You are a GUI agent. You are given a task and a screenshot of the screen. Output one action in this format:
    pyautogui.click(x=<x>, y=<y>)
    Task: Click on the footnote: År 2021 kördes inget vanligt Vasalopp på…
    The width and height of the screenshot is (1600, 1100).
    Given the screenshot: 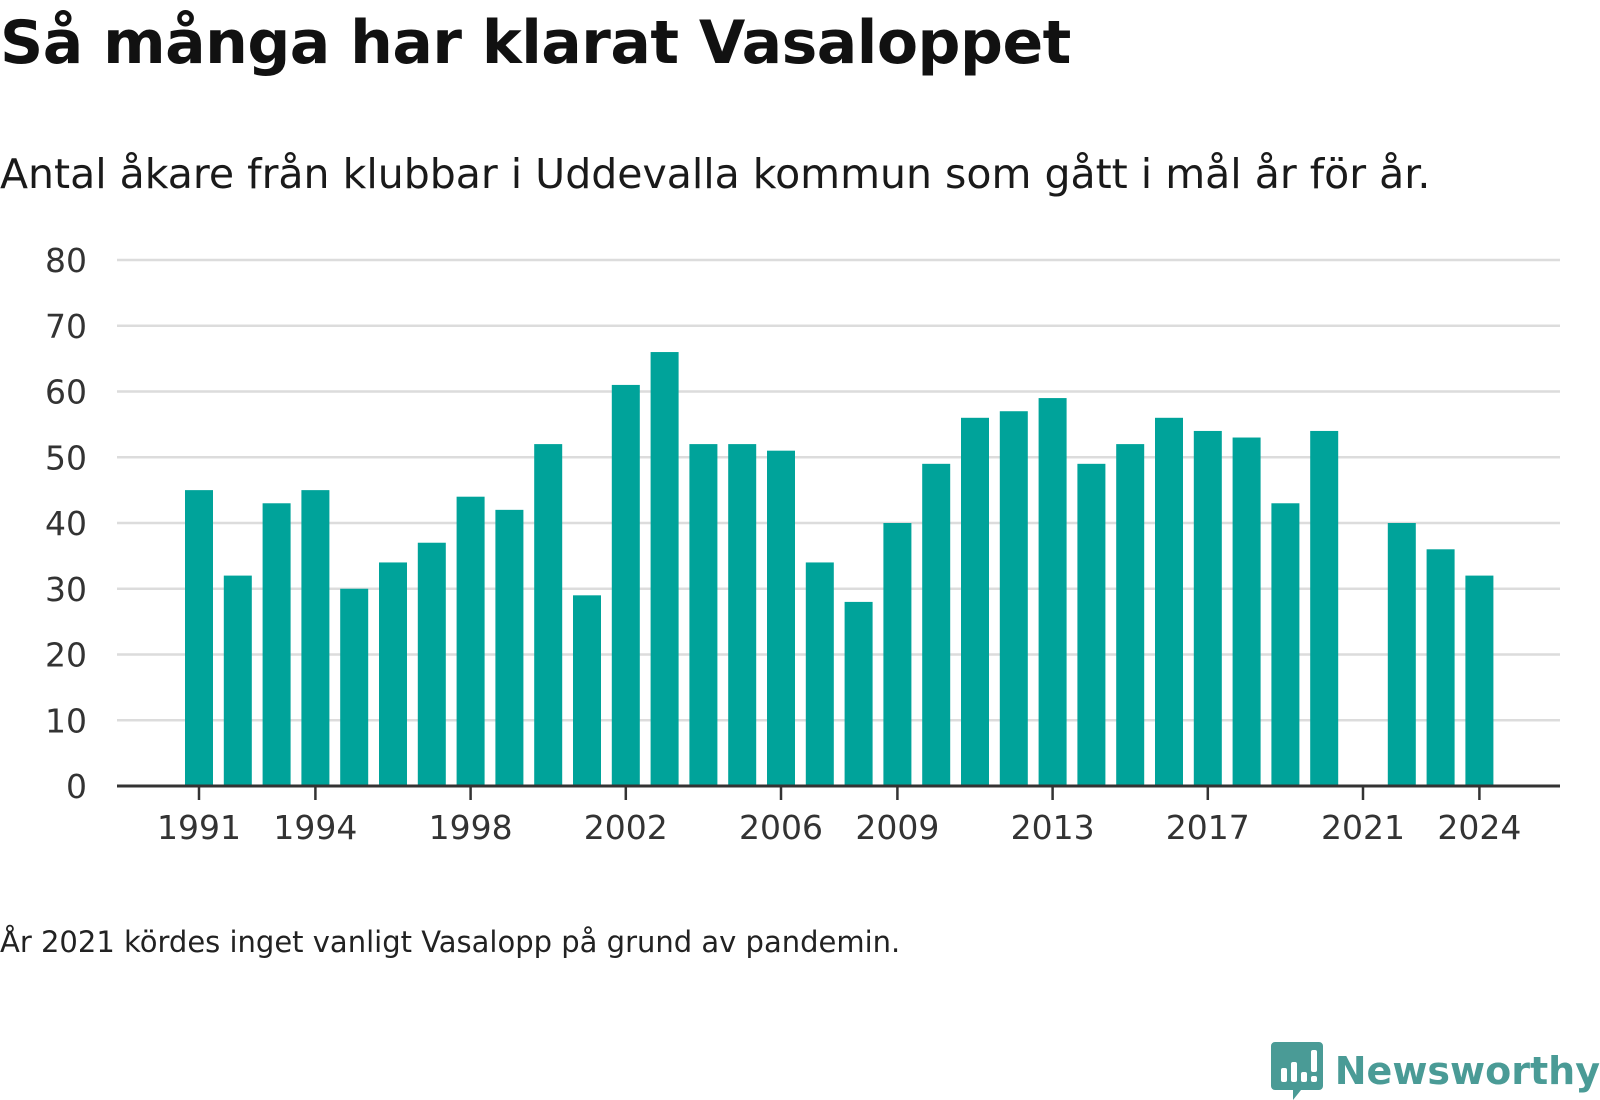 What is the action you would take?
    pyautogui.click(x=450, y=942)
    